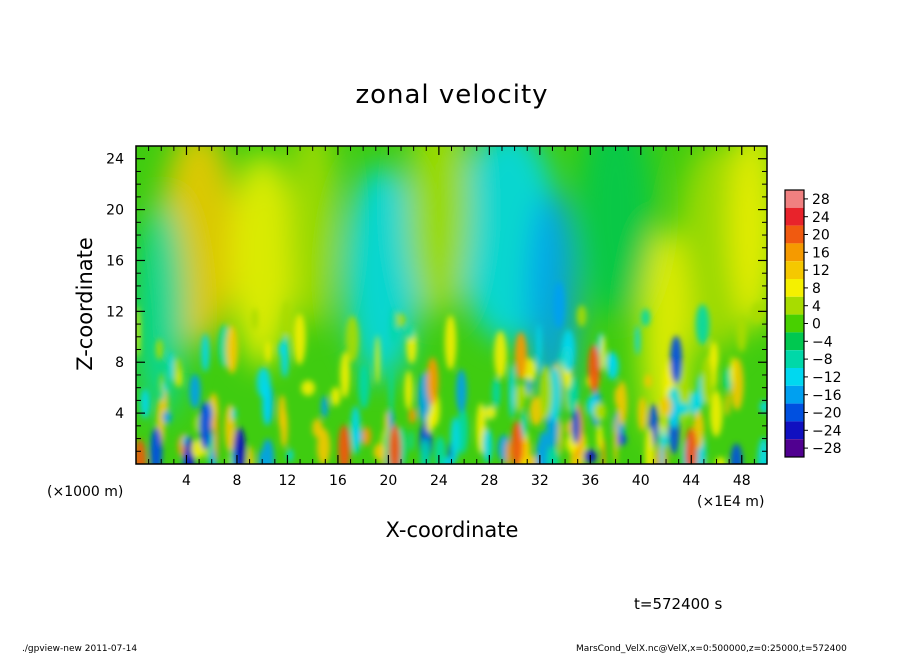  I want to click on y-unit-label: (×1000 m), so click(85, 492).